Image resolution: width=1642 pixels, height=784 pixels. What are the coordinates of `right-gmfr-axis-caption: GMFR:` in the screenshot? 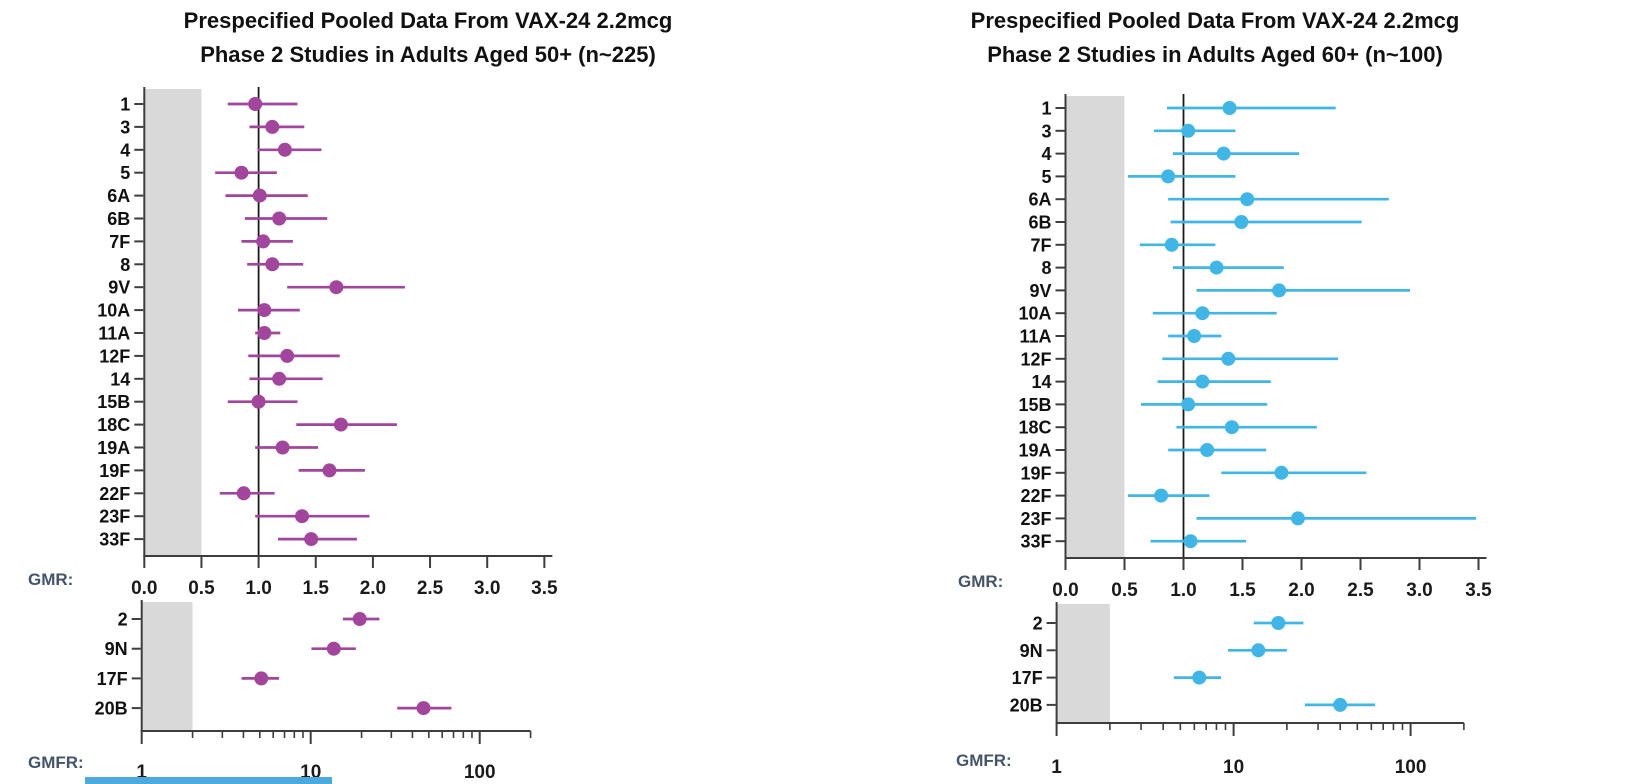 It's located at (984, 760).